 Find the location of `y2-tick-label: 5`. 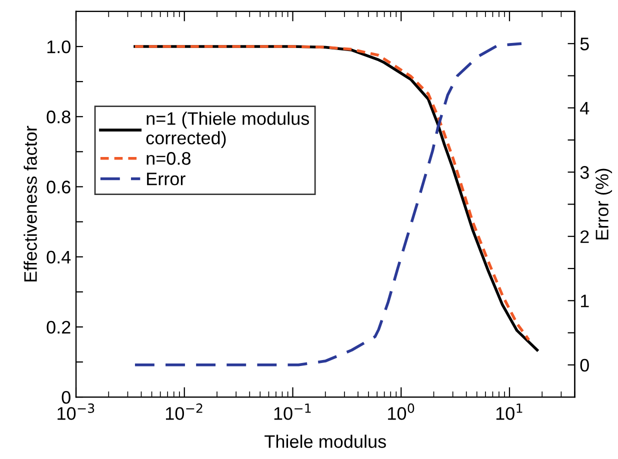

y2-tick-label: 5 is located at coordinates (584, 44).